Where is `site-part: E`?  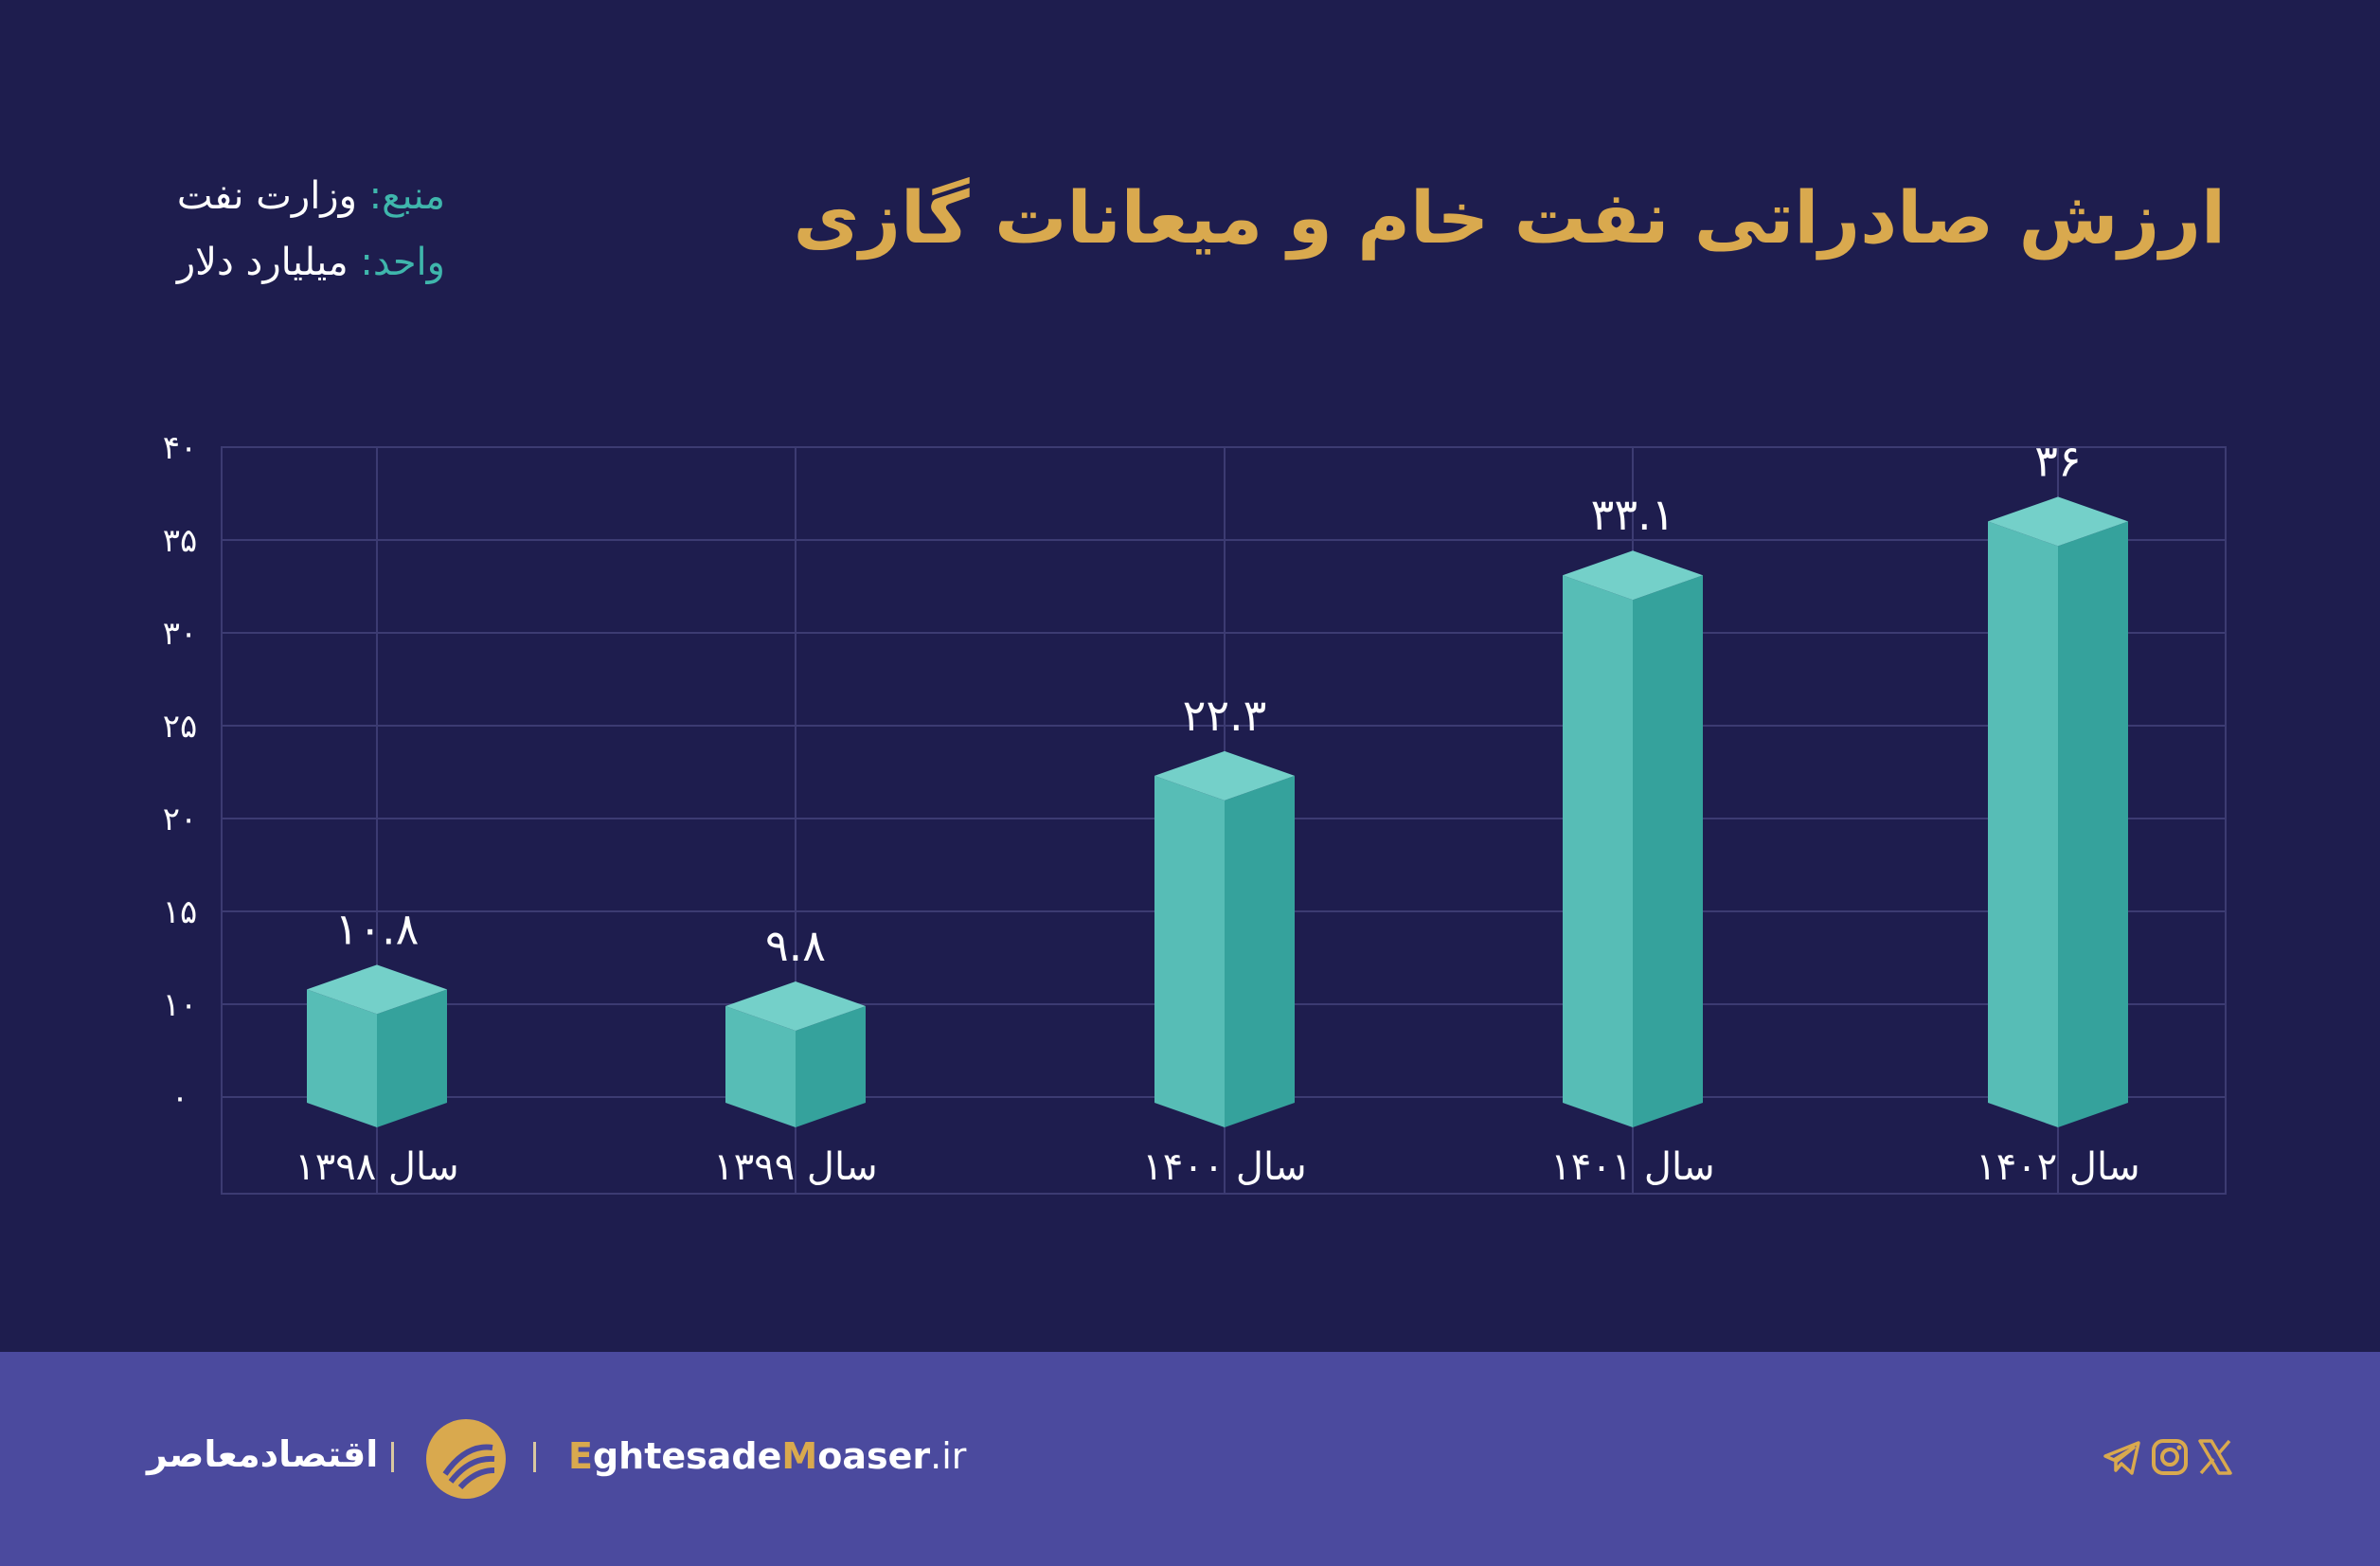
site-part: E is located at coordinates (581, 1456).